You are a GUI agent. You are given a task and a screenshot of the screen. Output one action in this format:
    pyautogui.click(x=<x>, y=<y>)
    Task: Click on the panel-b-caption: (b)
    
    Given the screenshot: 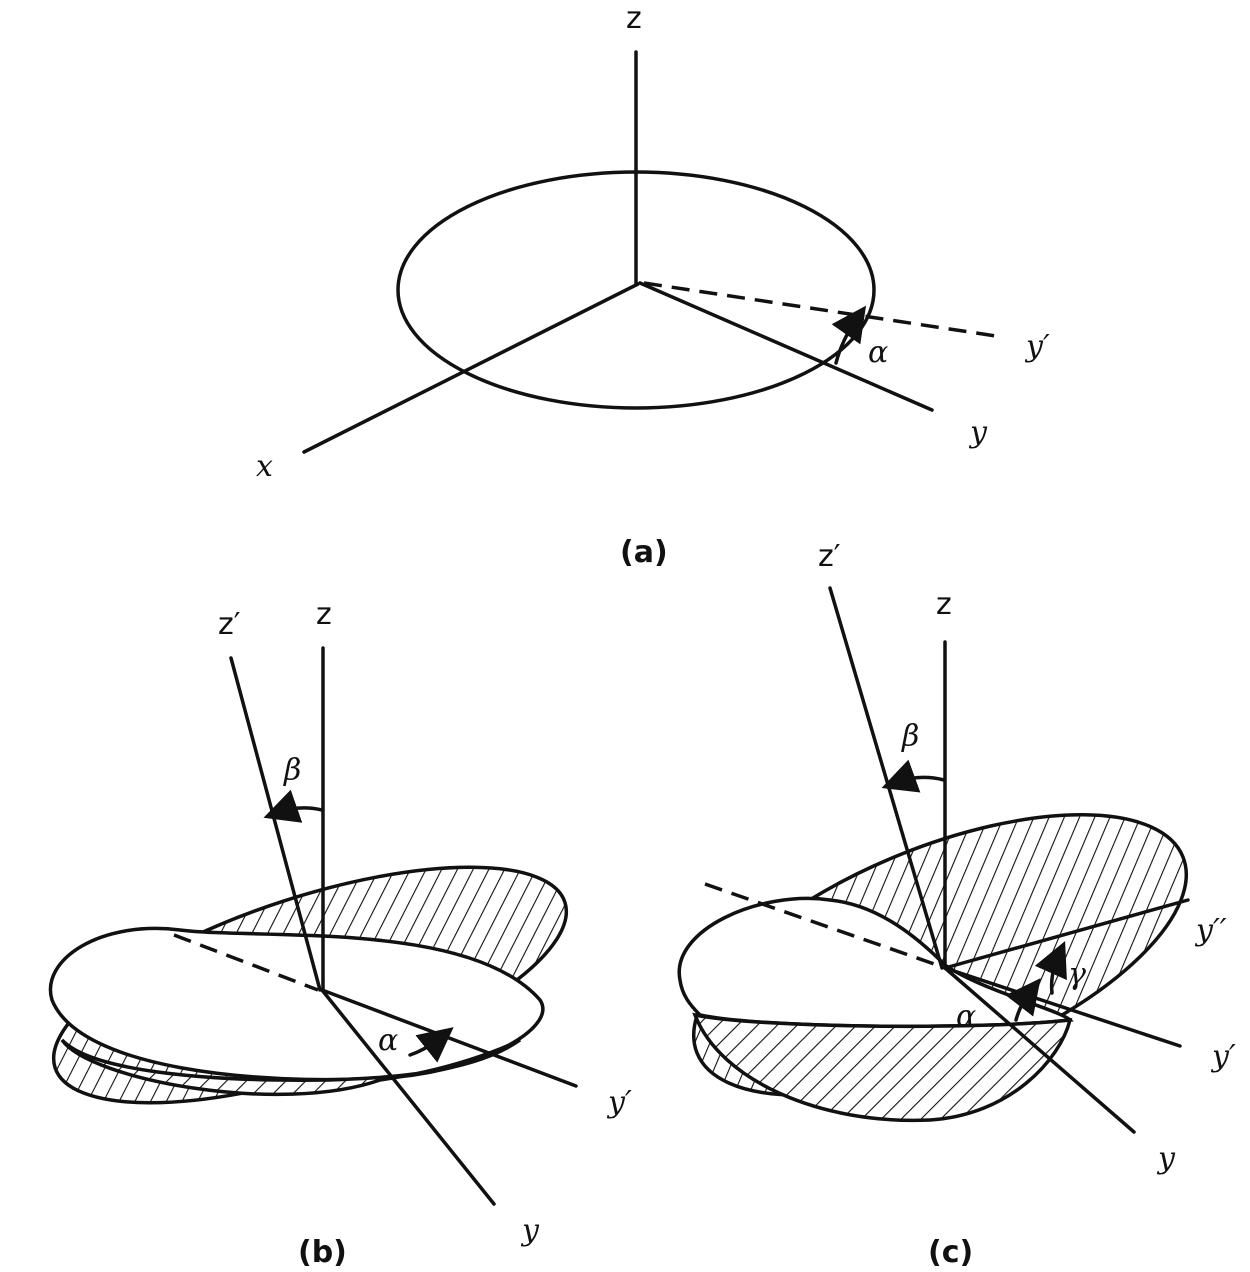 What is the action you would take?
    pyautogui.click(x=322, y=1252)
    